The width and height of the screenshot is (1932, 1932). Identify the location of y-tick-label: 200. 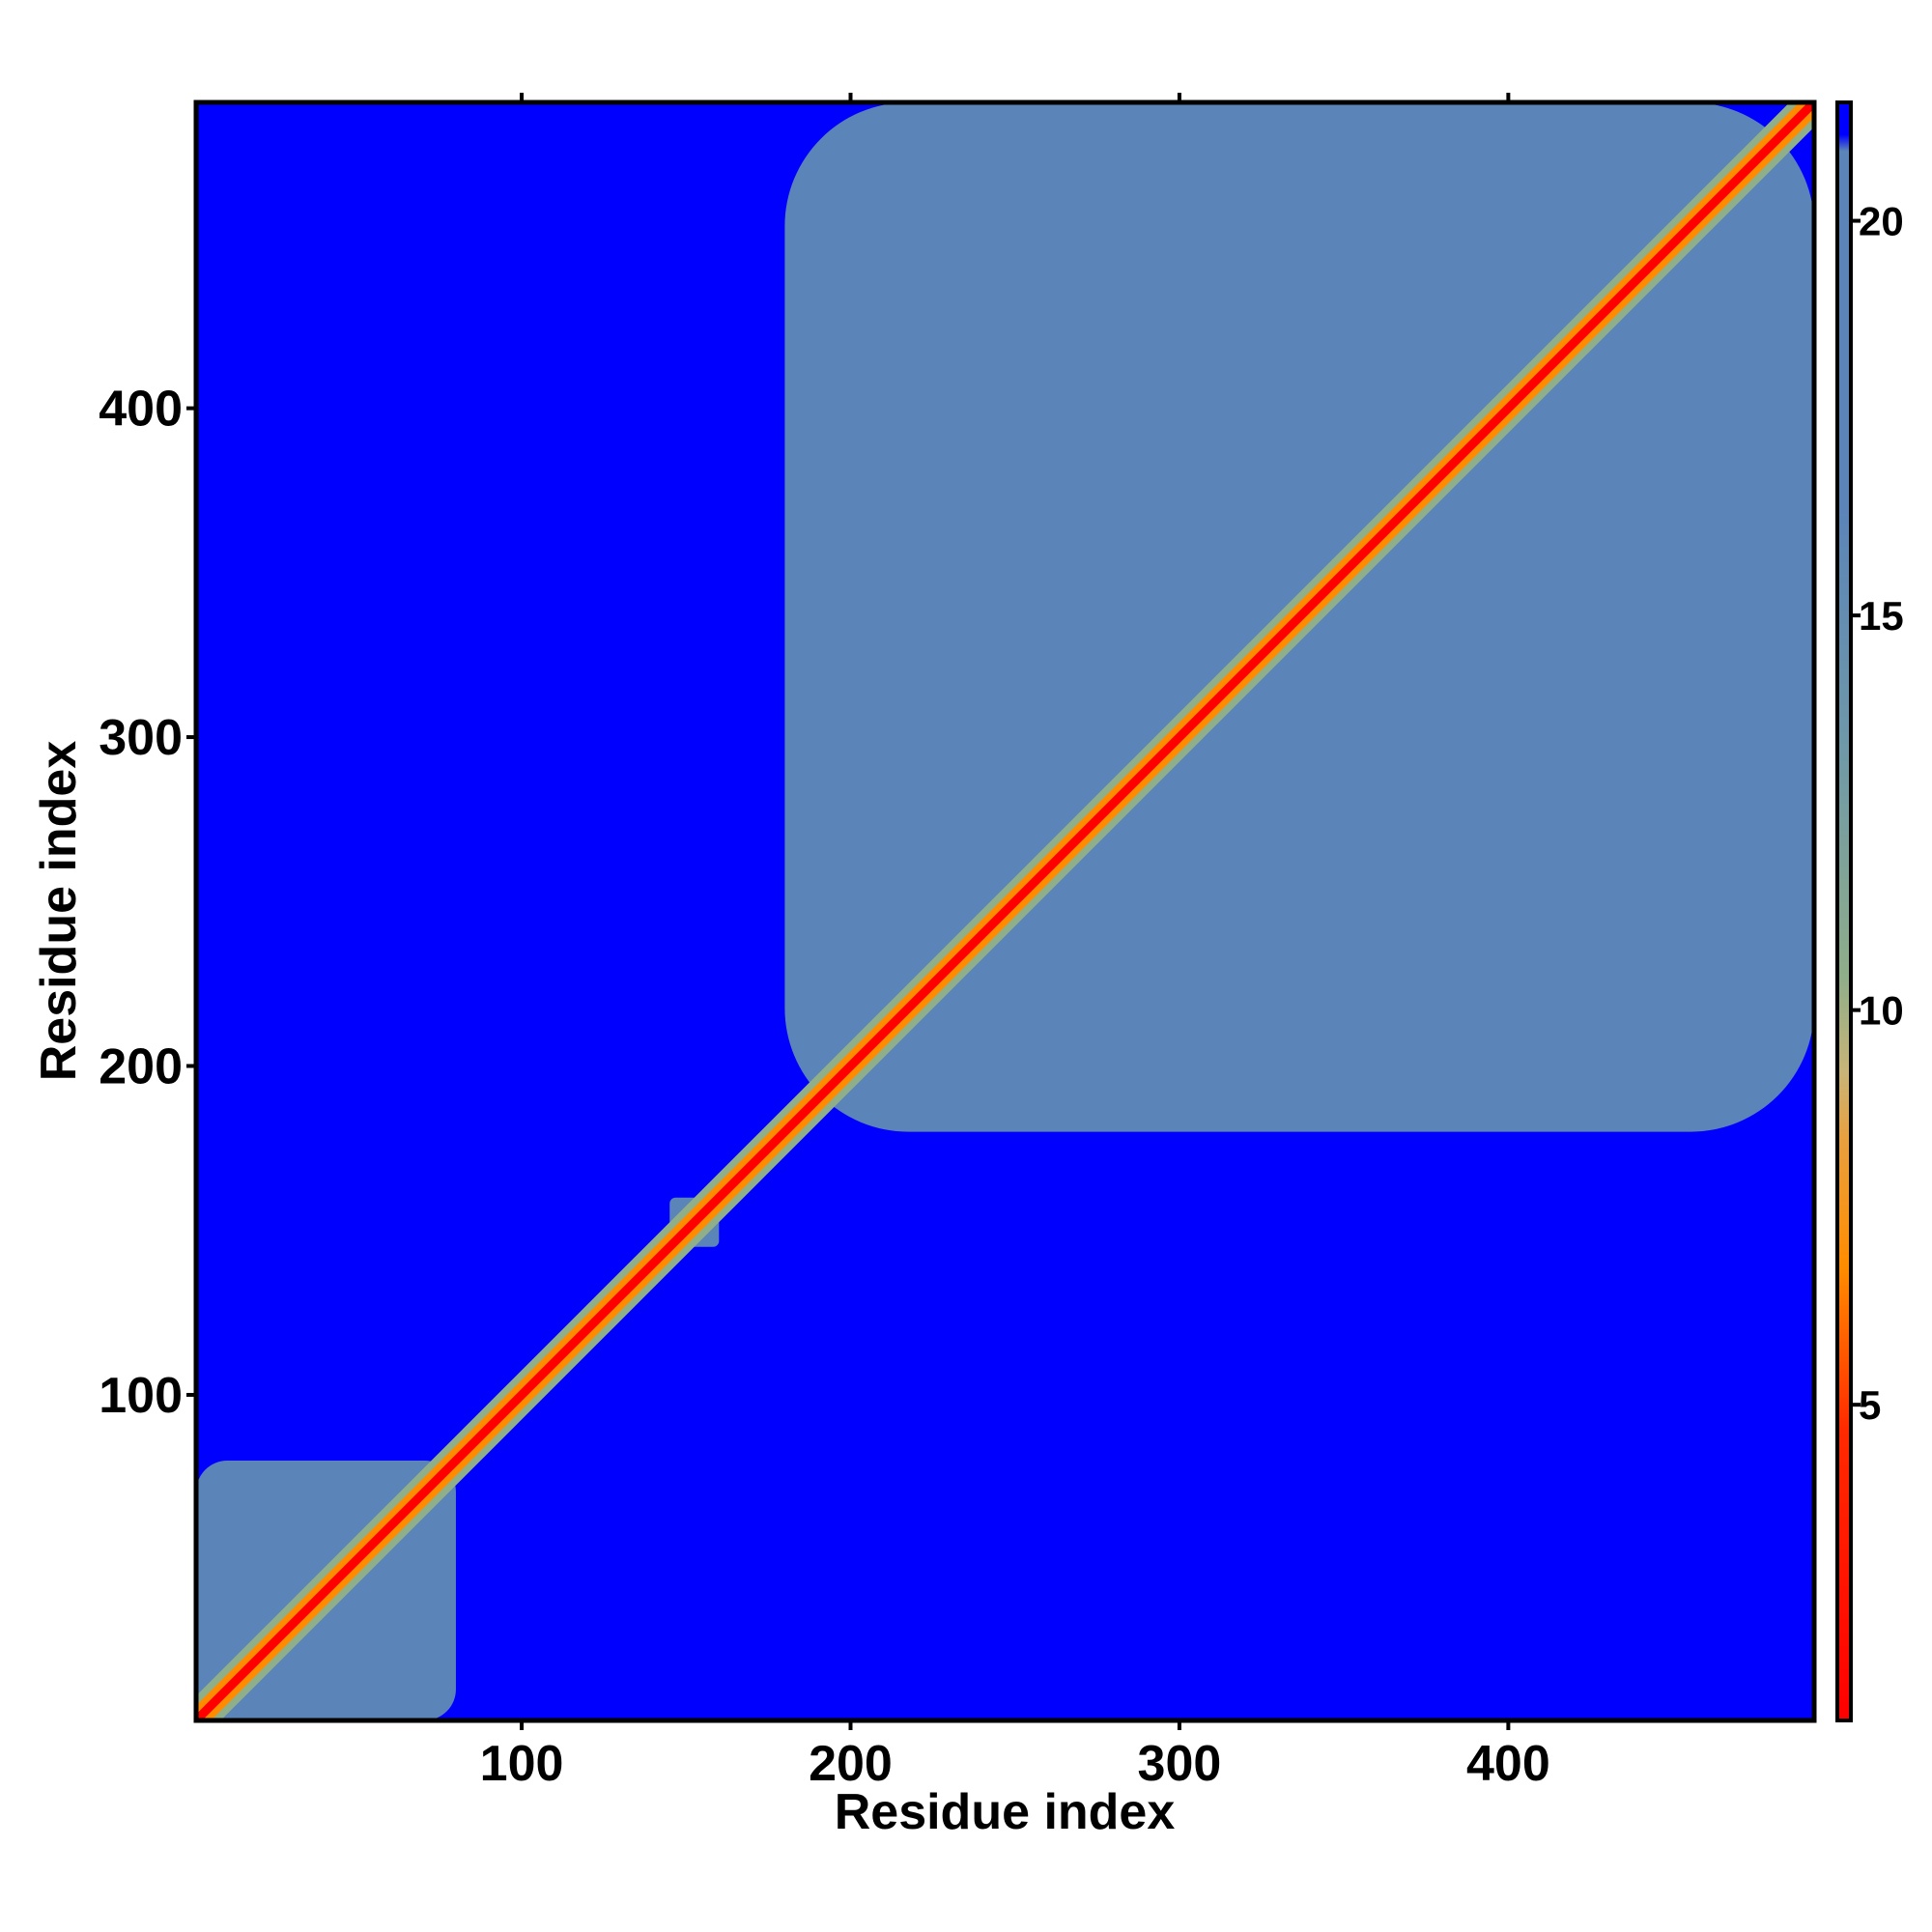
(141, 1067).